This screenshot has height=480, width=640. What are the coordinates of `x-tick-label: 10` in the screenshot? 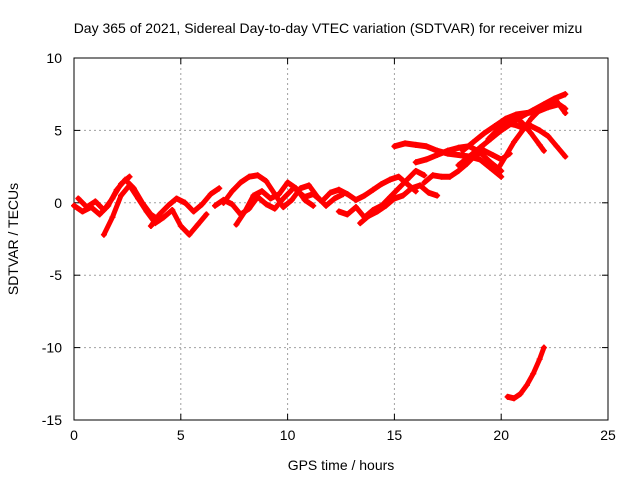 It's located at (288, 435).